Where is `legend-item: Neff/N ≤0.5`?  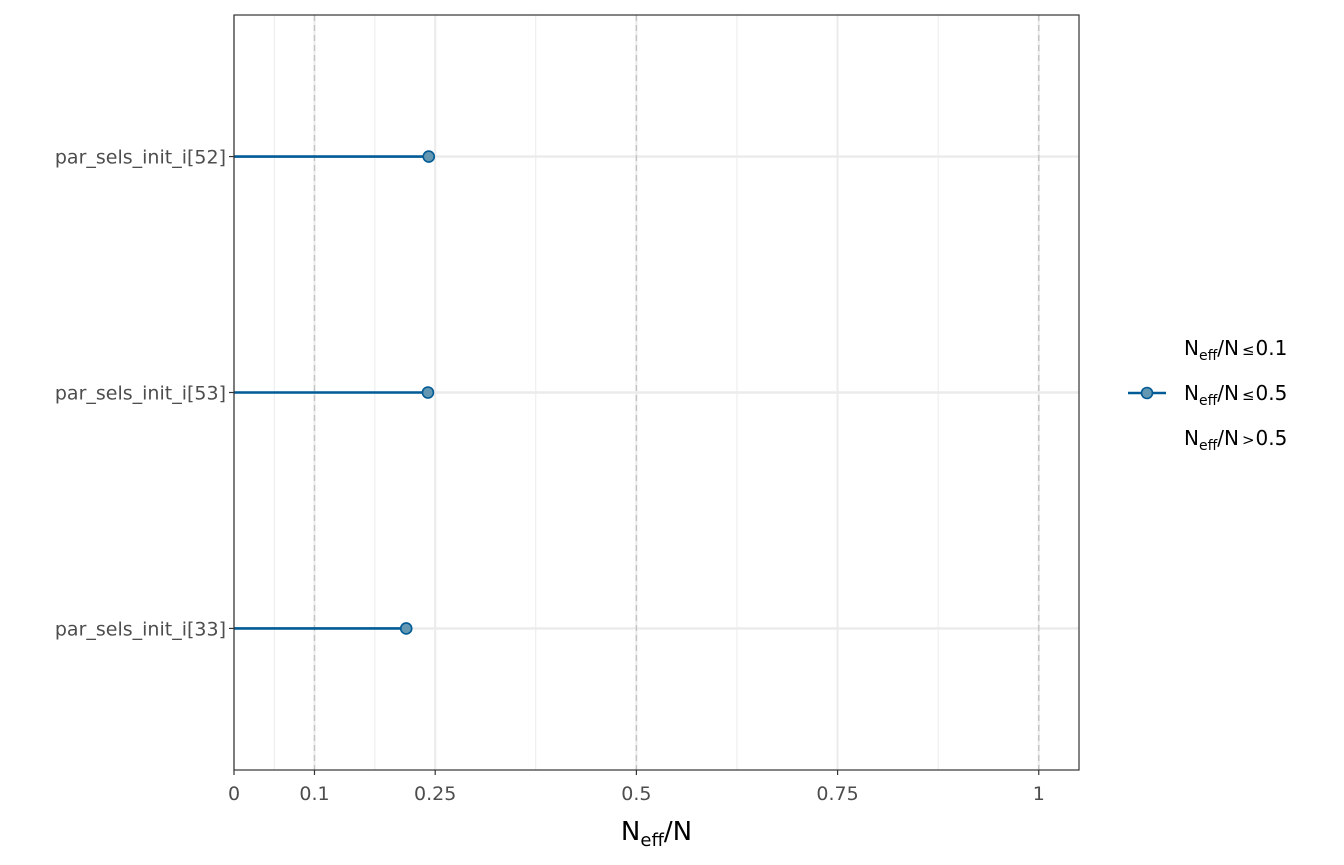 legend-item: Neff/N ≤0.5 is located at coordinates (1207, 395).